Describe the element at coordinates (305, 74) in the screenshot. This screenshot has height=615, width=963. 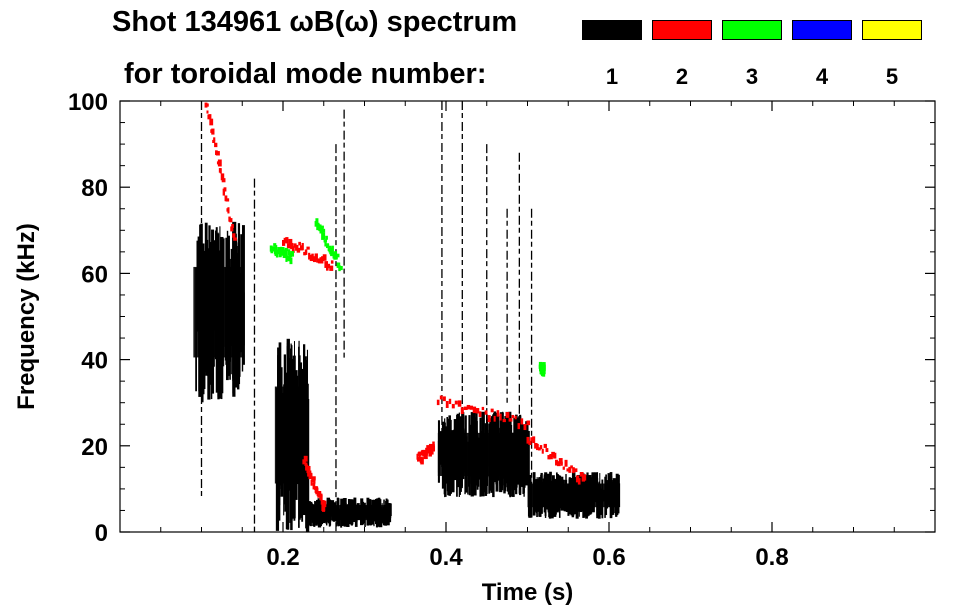
I see `chart-subtitle: for toroidal mode number:` at that location.